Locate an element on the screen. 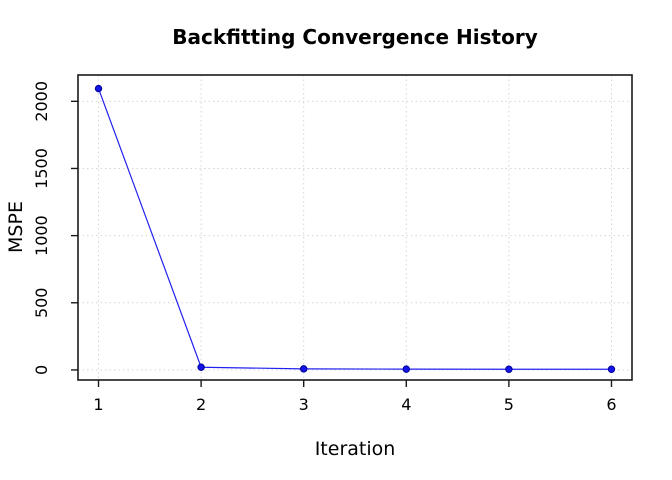 This screenshot has width=672, height=480. x-tick-label: 5 is located at coordinates (509, 404).